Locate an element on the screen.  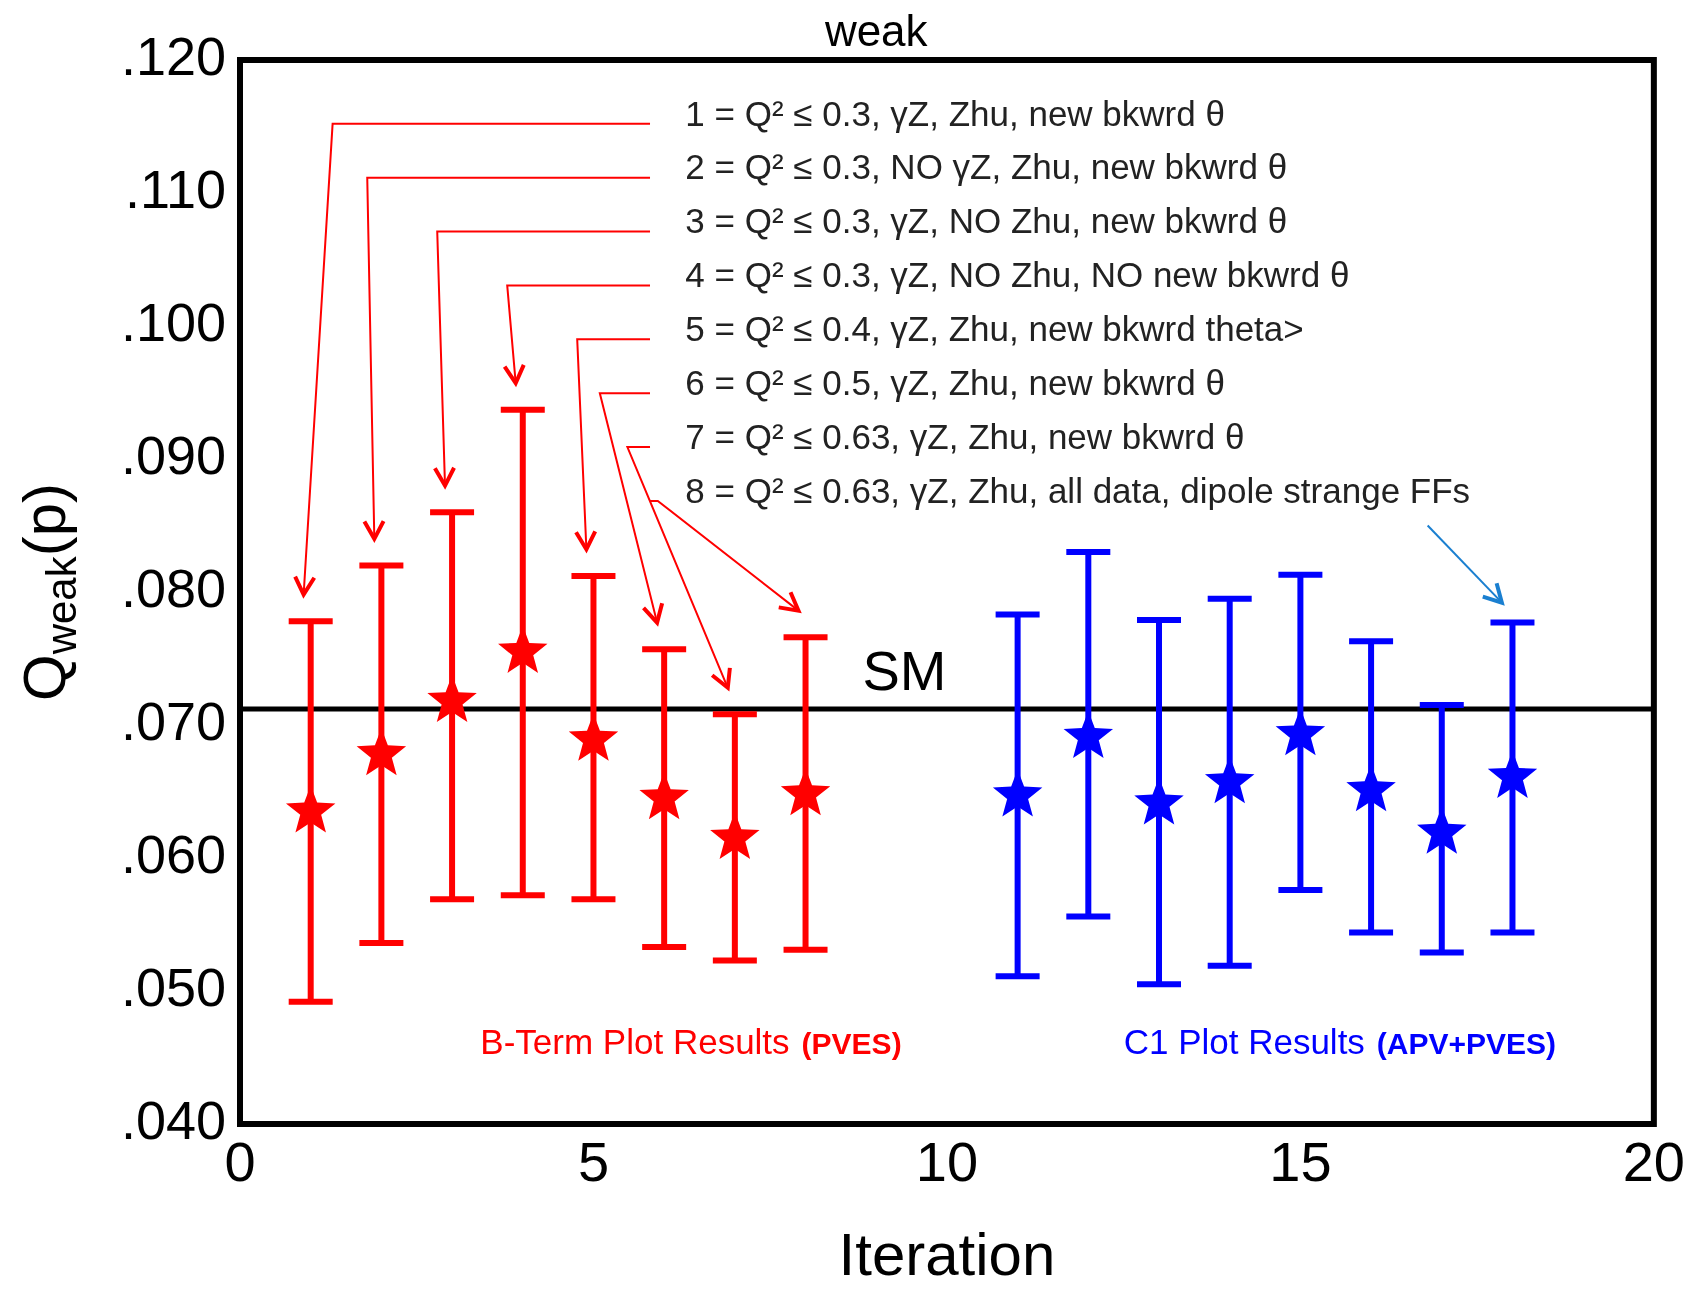
x-tick-label: 20 is located at coordinates (1653, 1162).